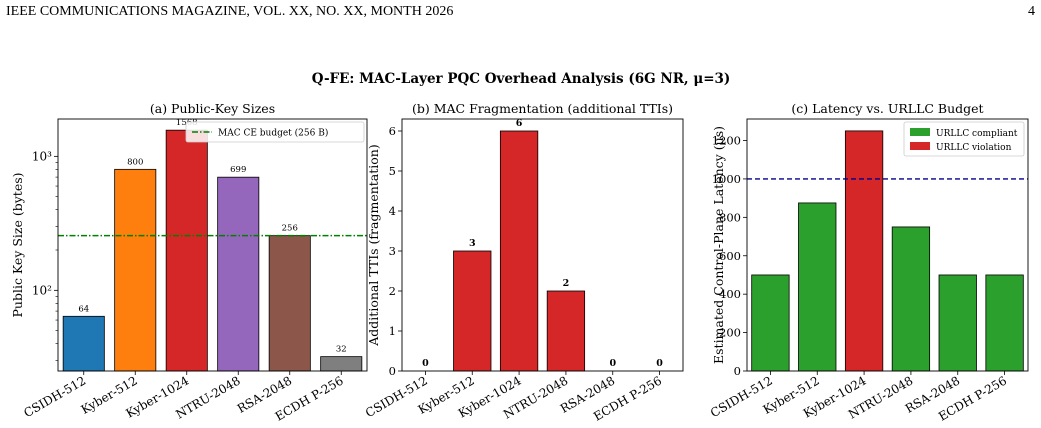 This screenshot has width=1041, height=428. I want to click on y-tick-label: 1200, so click(726, 141).